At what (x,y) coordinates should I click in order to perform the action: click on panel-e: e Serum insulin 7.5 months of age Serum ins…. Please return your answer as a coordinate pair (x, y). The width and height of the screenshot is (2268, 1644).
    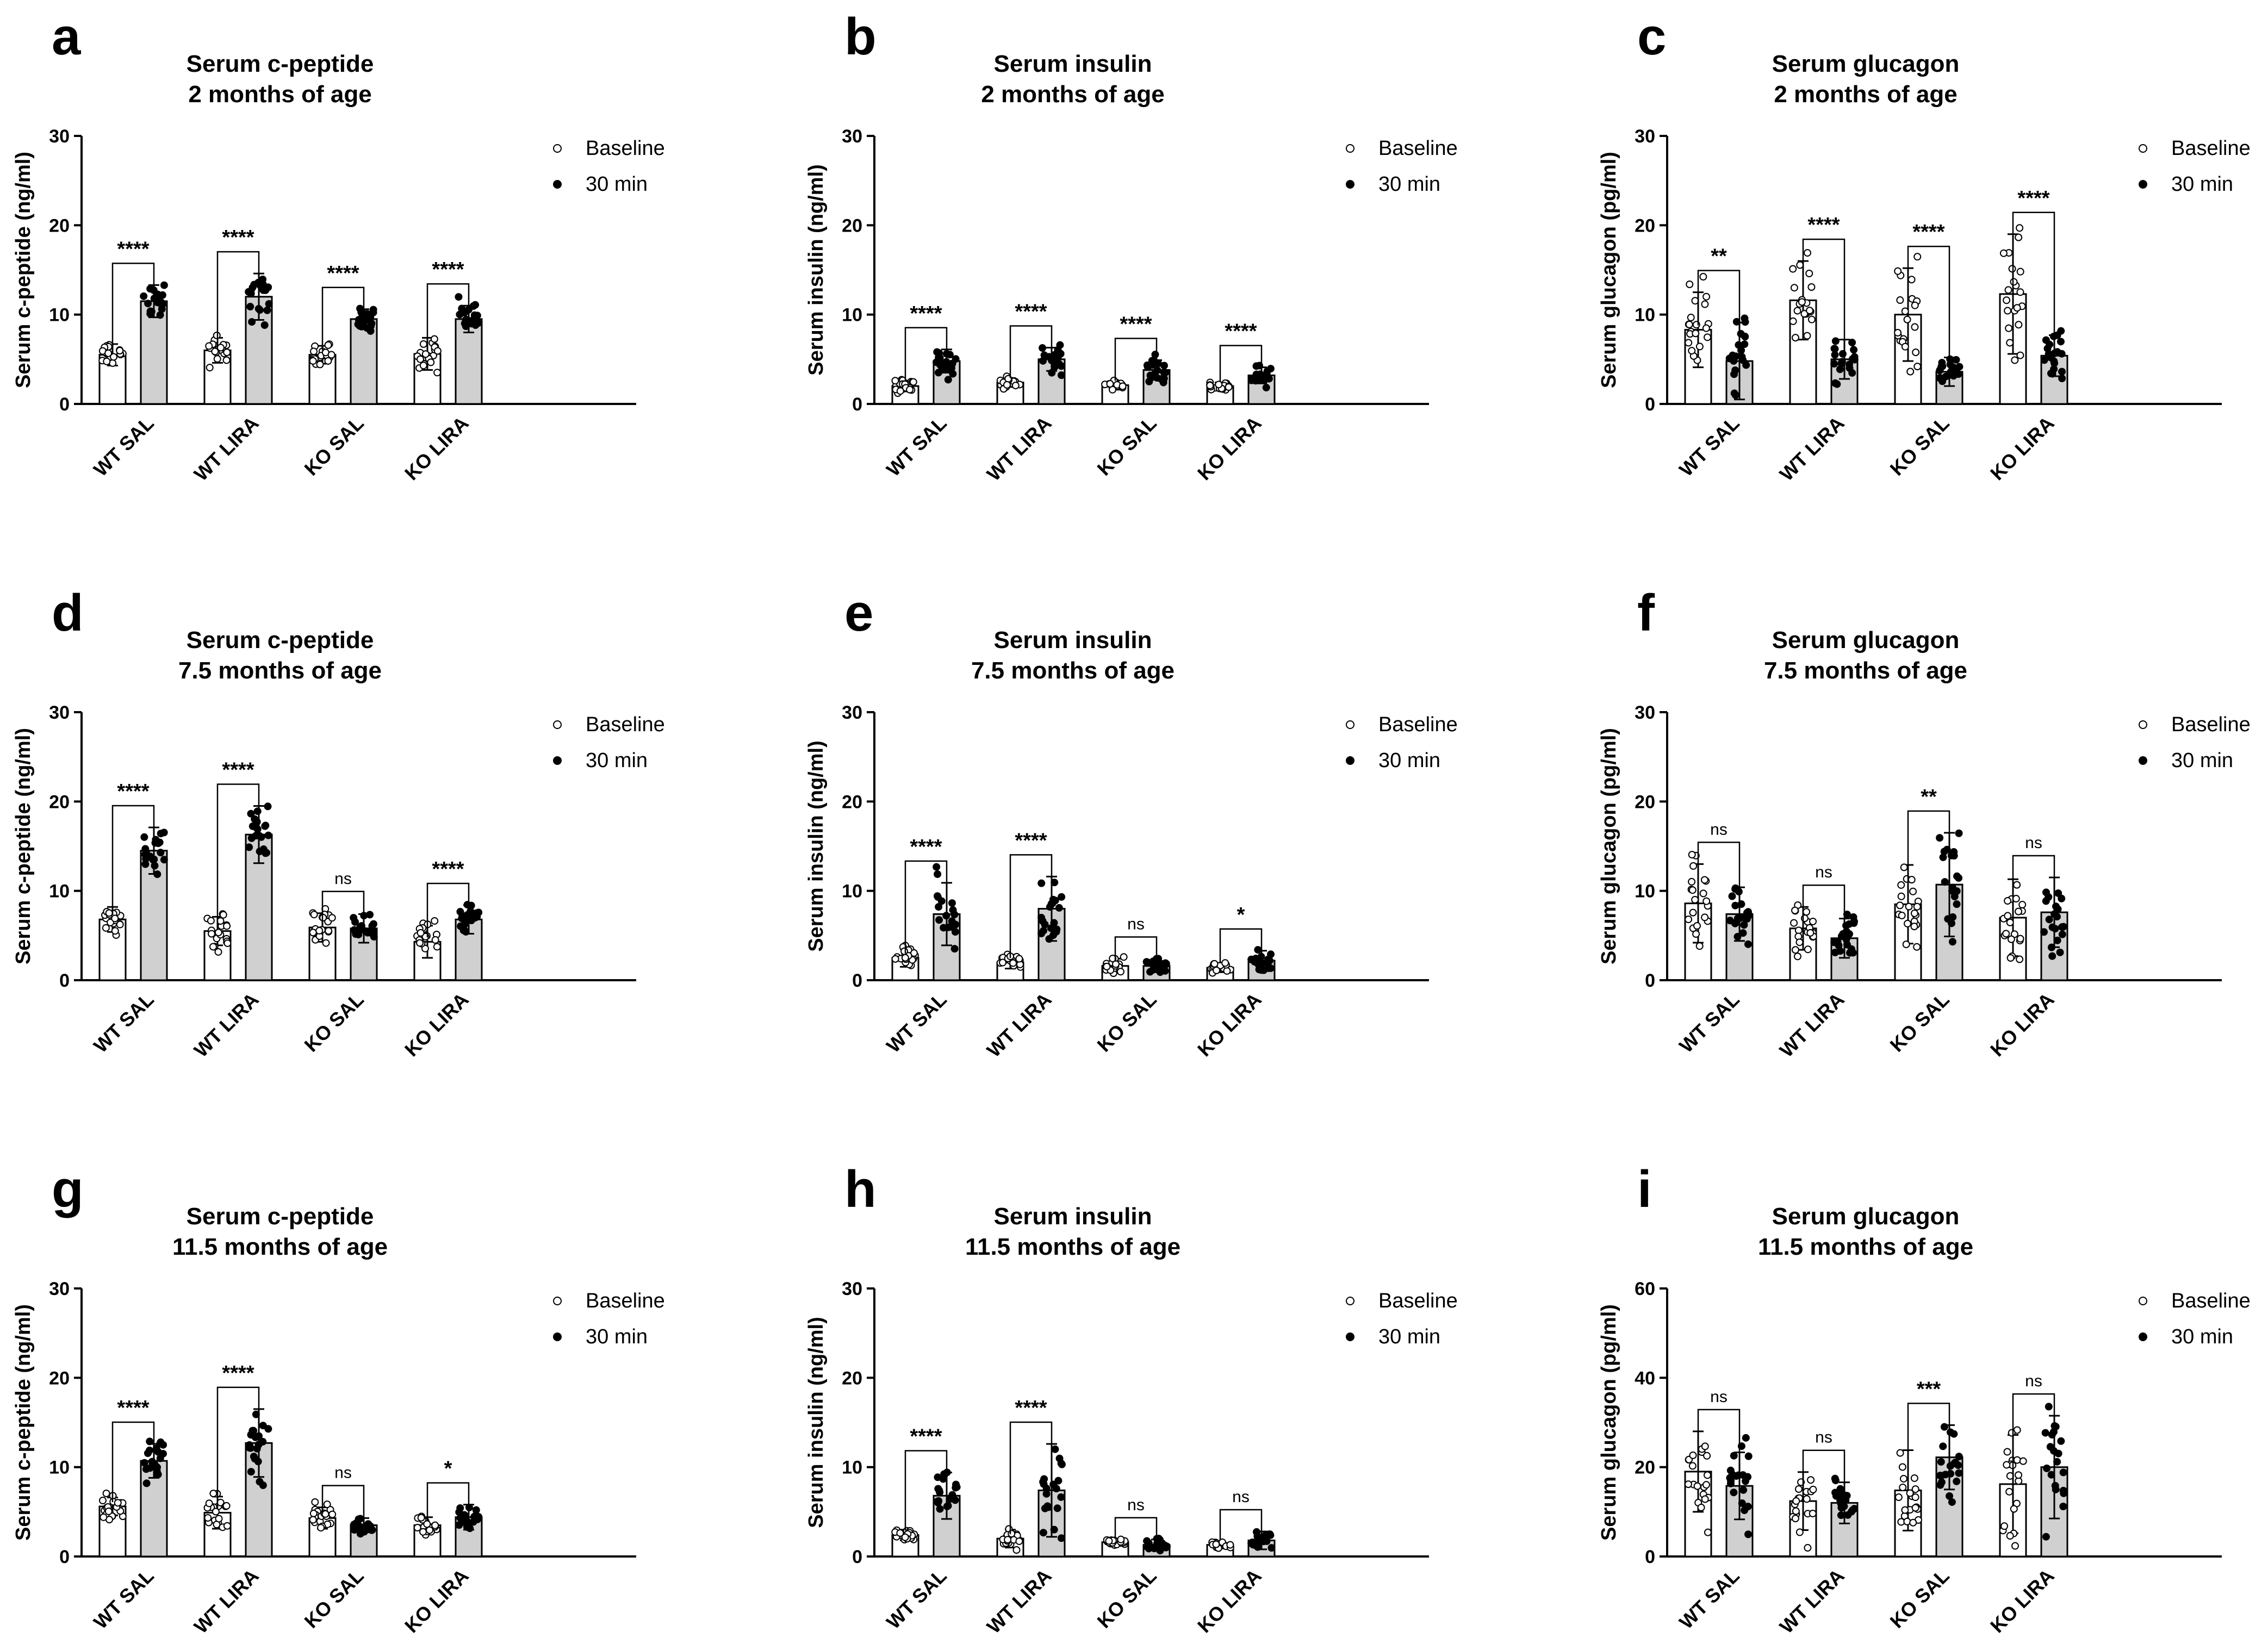
    Looking at the image, I should click on (1132, 823).